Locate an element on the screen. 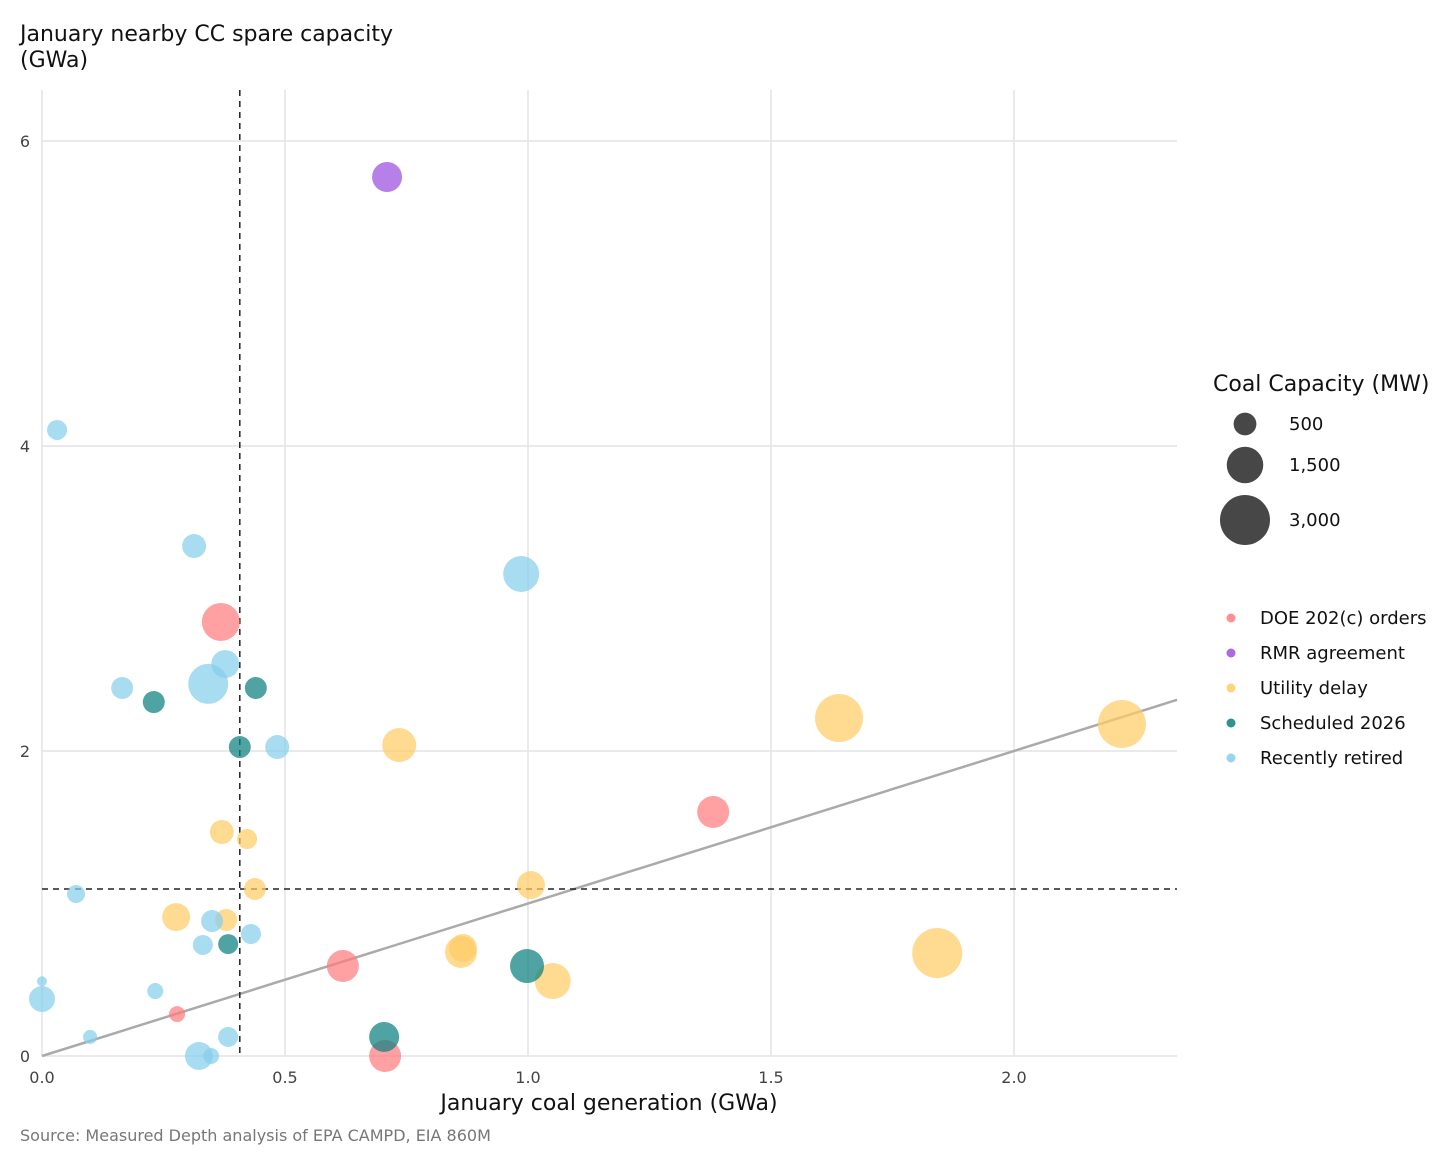  x-axis-label: January coal generation (GWa) is located at coordinates (607, 1103).